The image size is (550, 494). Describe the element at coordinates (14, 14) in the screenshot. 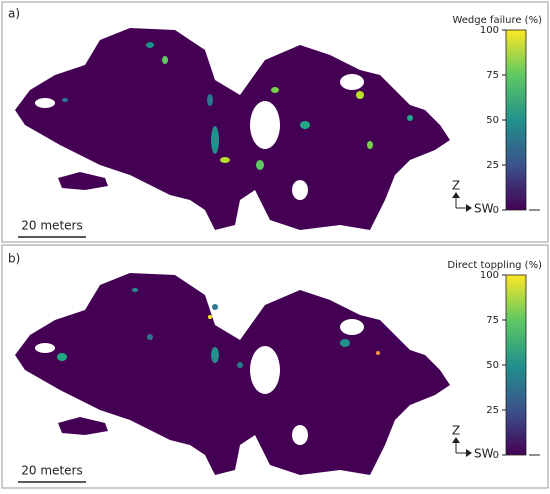

I see `panel-label: a)` at that location.